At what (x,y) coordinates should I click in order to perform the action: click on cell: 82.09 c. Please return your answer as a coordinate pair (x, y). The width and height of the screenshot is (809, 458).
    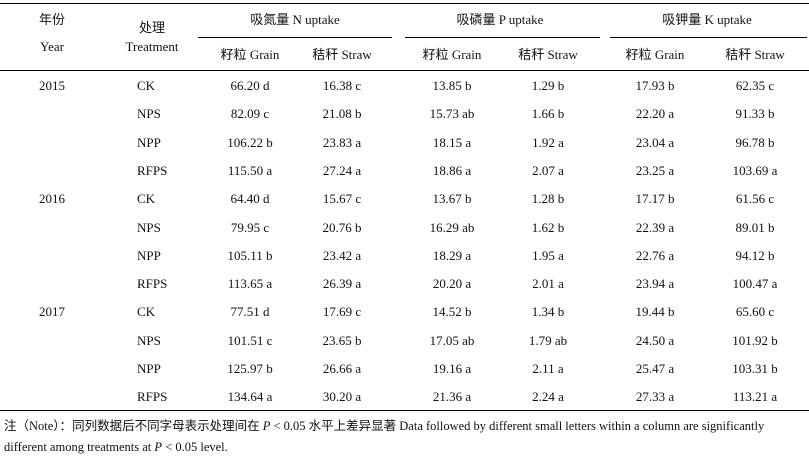
    Looking at the image, I should click on (250, 114).